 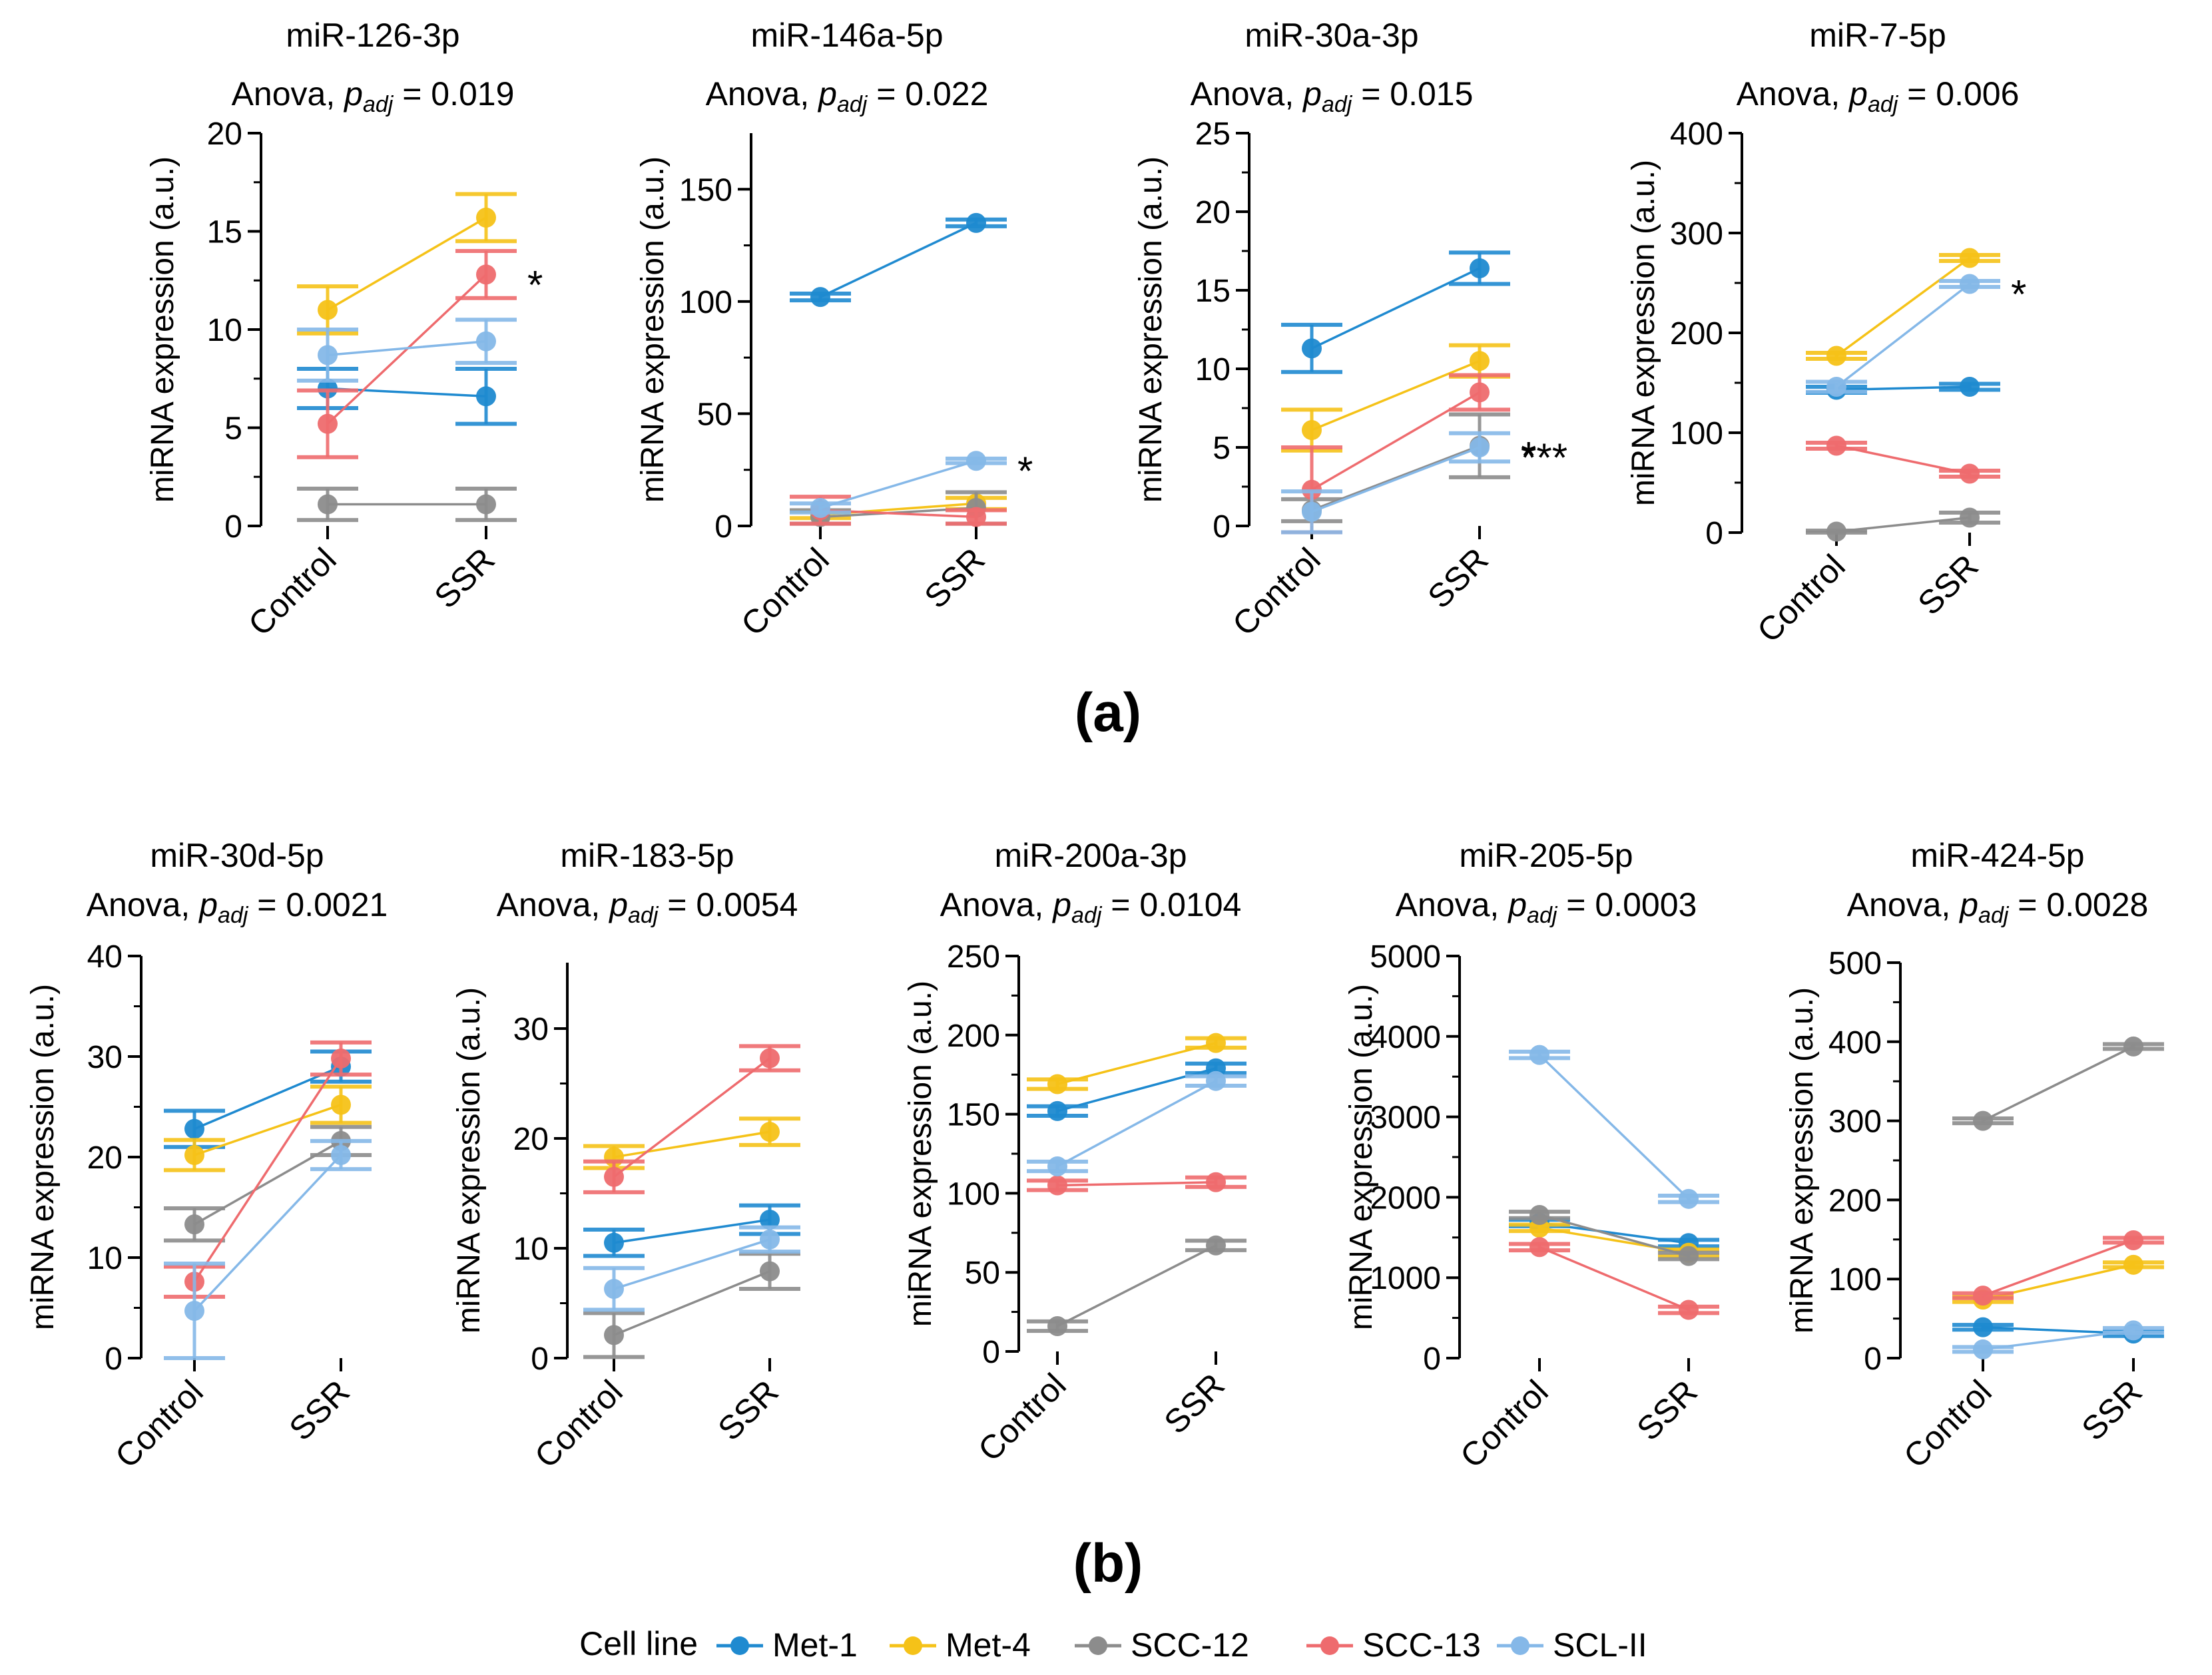 What do you see at coordinates (1405, 1037) in the screenshot?
I see `y-tick-label: 4000` at bounding box center [1405, 1037].